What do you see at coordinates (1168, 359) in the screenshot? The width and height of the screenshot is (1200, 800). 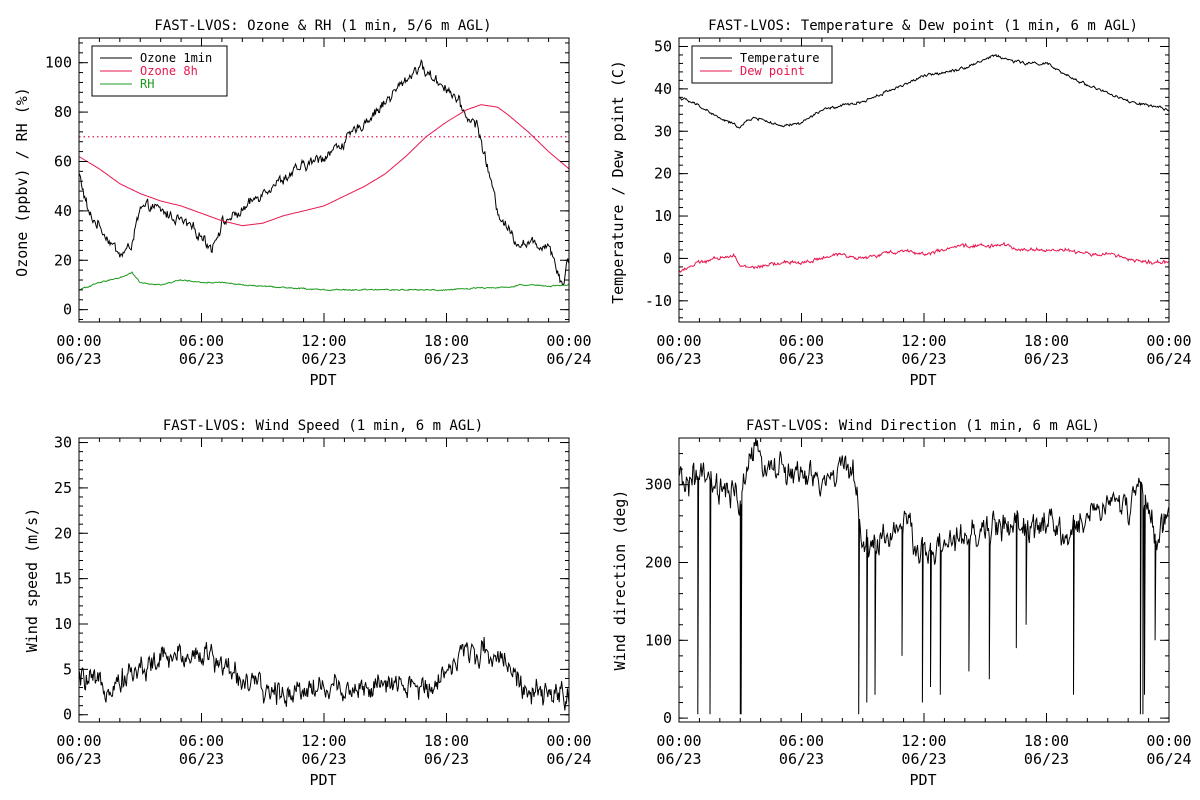 I see `temp-xtick-label-date: 06/24` at bounding box center [1168, 359].